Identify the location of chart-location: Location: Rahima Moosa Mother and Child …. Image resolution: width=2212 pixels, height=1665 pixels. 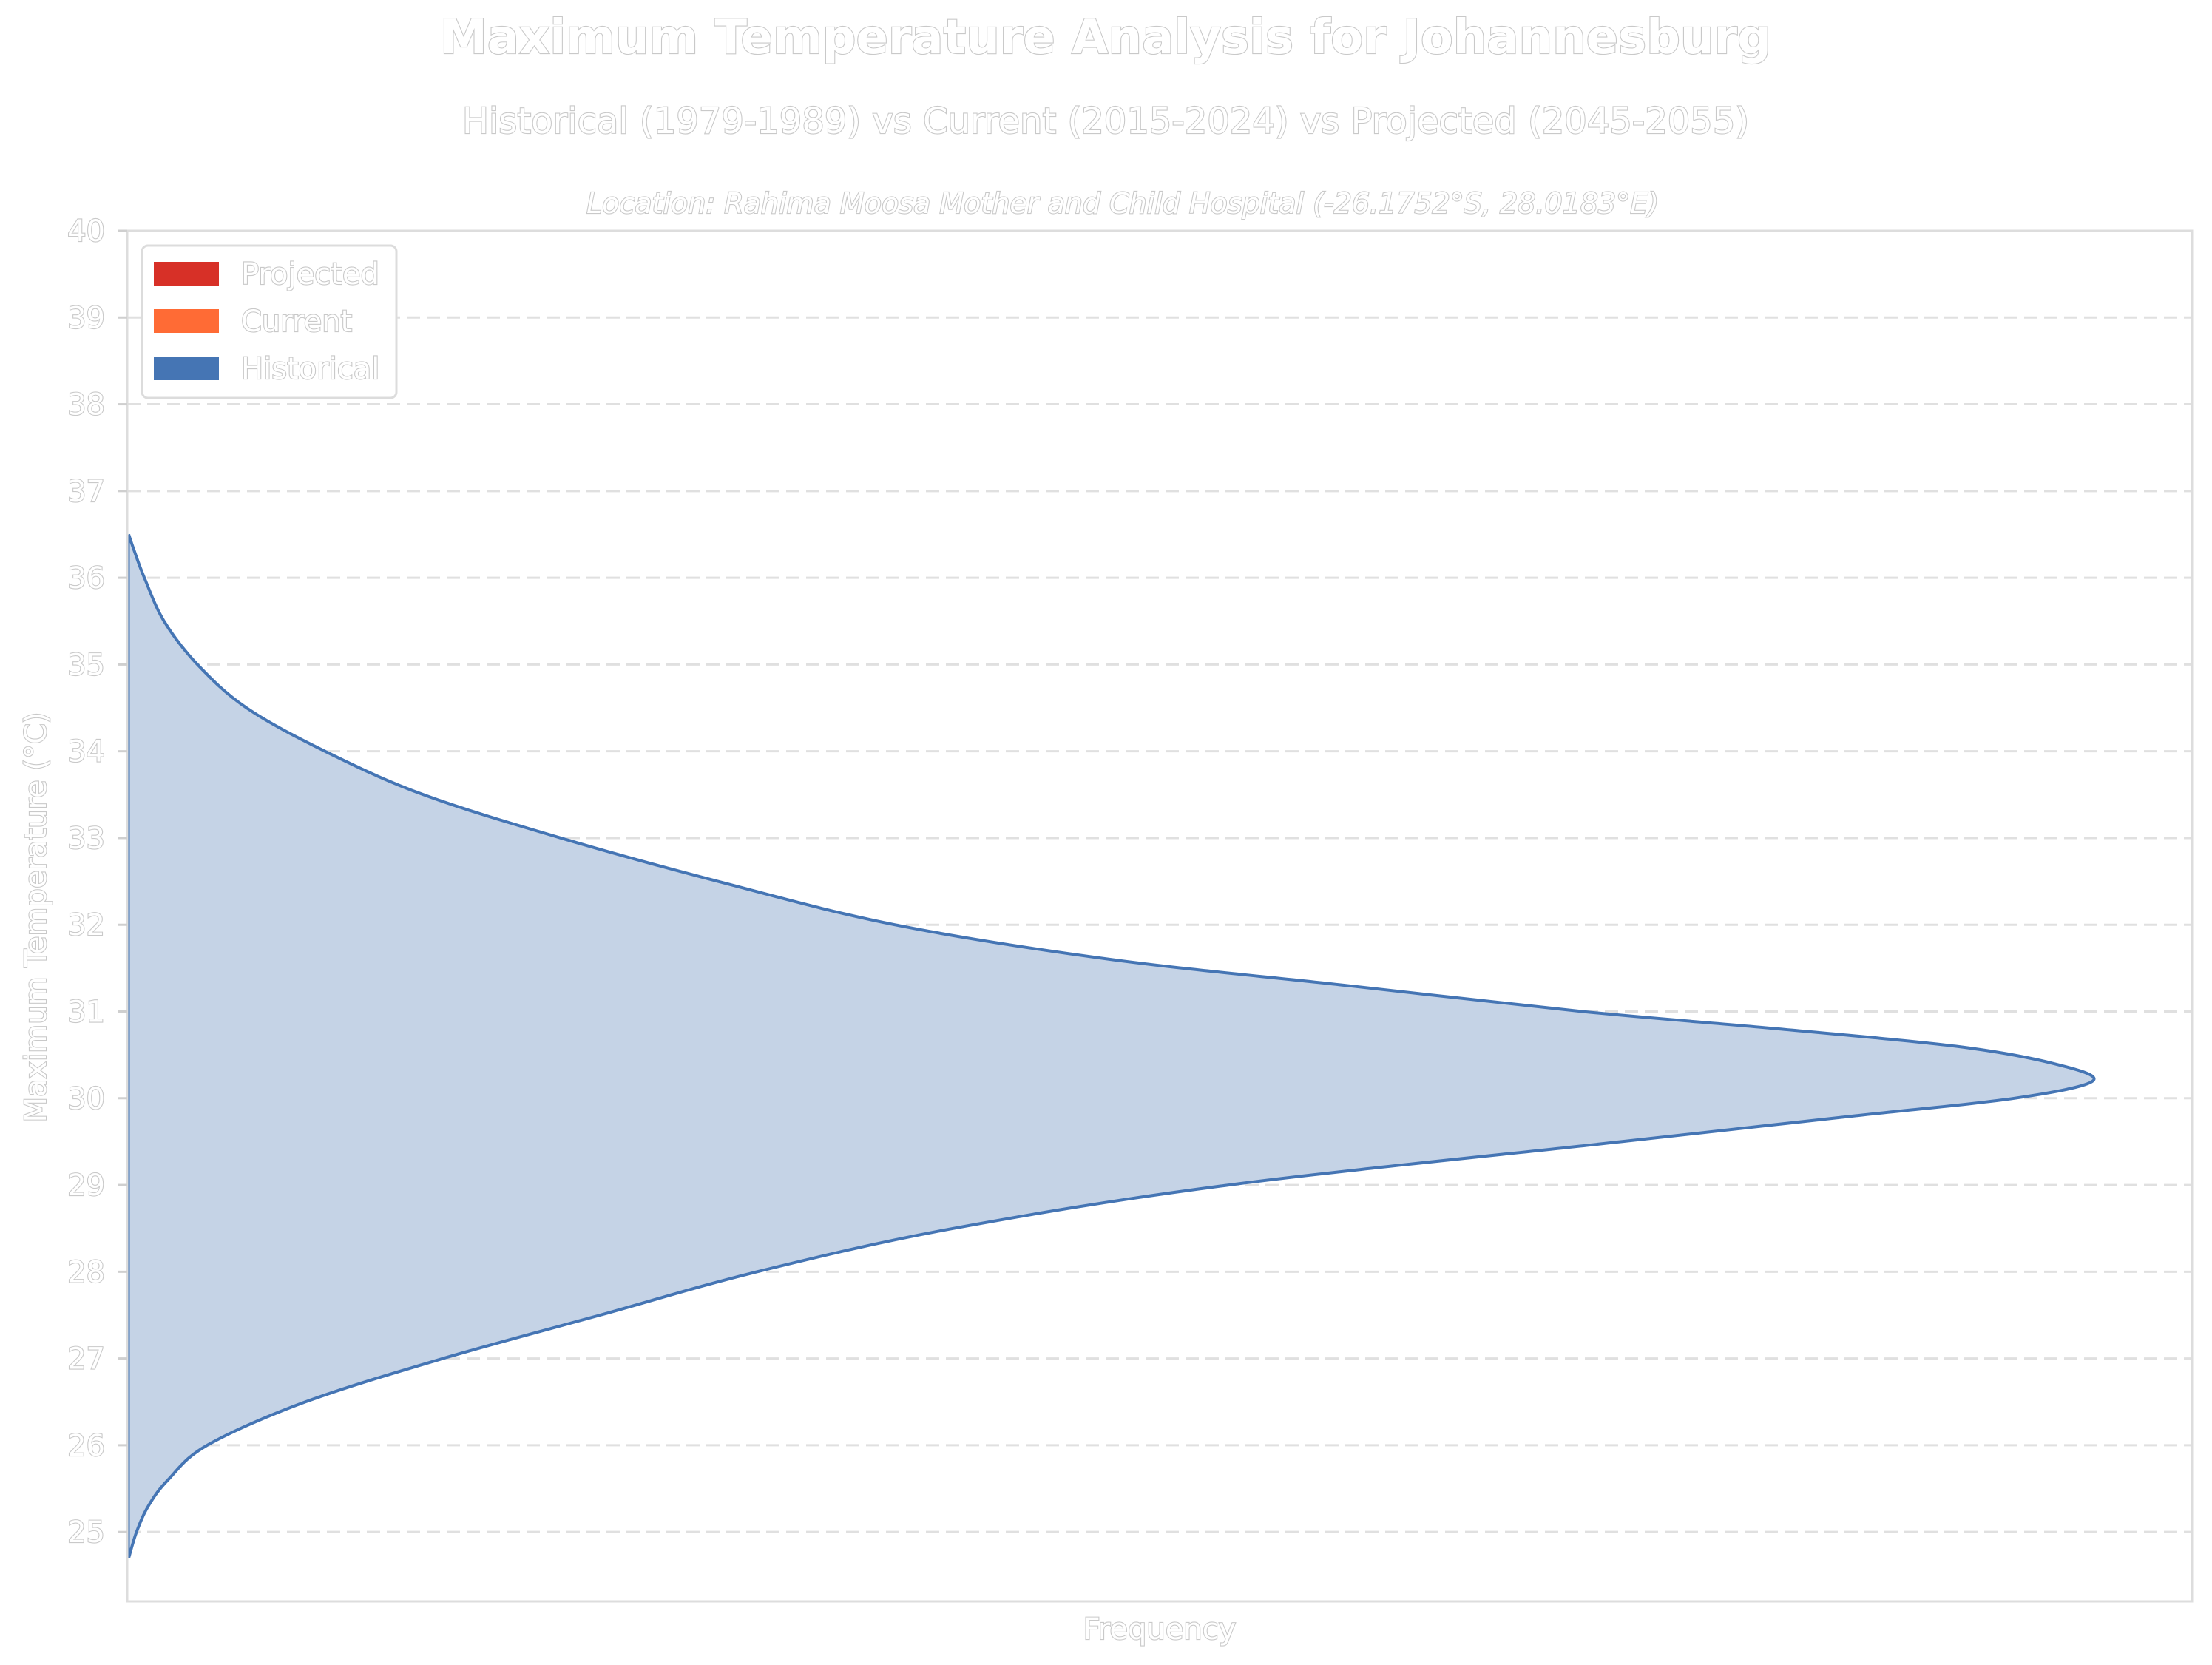
(1122, 204).